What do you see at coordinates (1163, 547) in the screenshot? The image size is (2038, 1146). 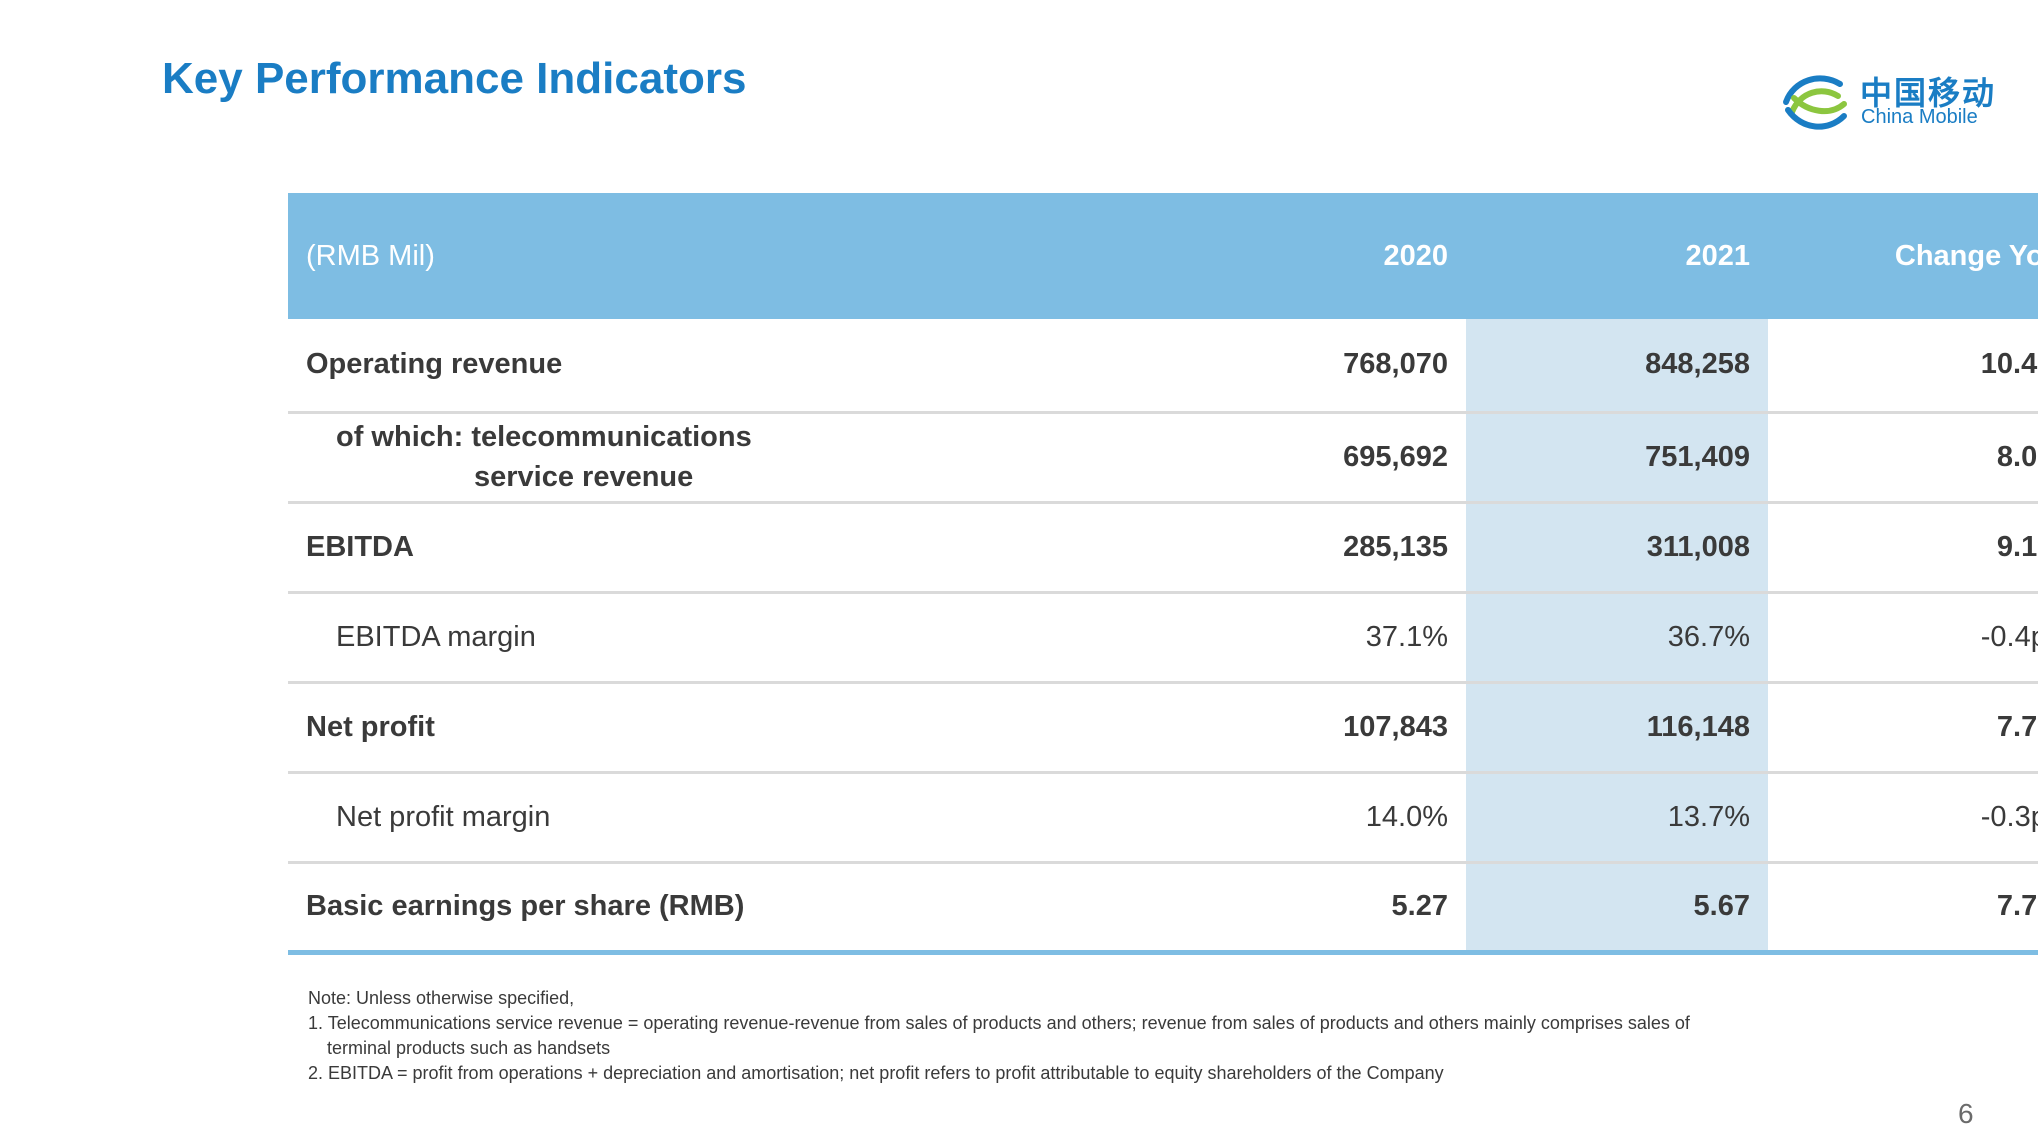 I see `table-row: EBITDA 285,135 311,008 9.1%` at bounding box center [1163, 547].